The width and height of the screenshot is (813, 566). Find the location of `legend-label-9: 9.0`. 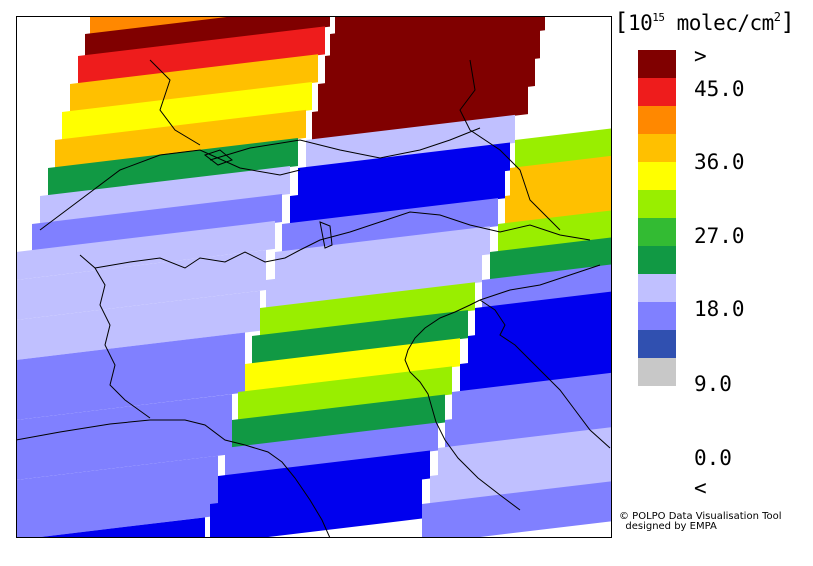

legend-label-9: 9.0 is located at coordinates (713, 384).